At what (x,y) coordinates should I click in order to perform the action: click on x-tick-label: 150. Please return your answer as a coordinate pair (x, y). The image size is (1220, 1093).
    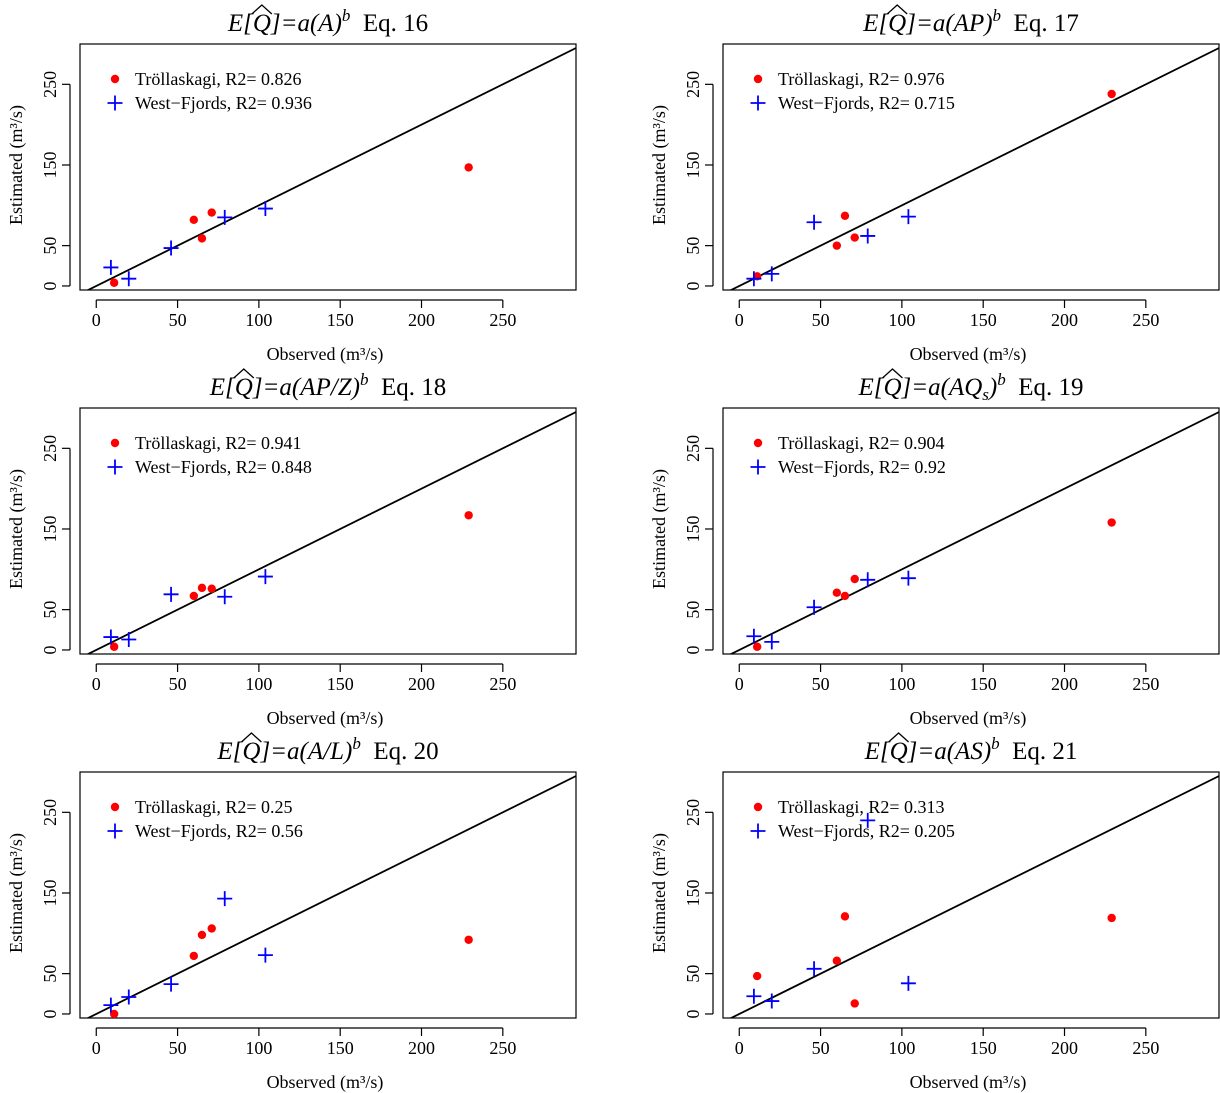
    Looking at the image, I should click on (340, 320).